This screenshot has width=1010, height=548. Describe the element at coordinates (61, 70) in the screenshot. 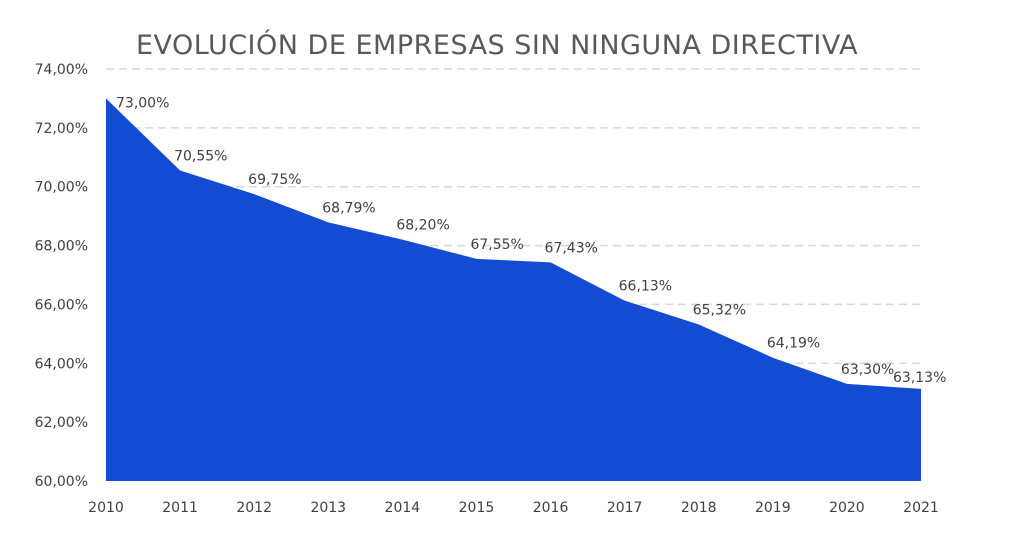

I see `y-tick-label: 74,00%` at that location.